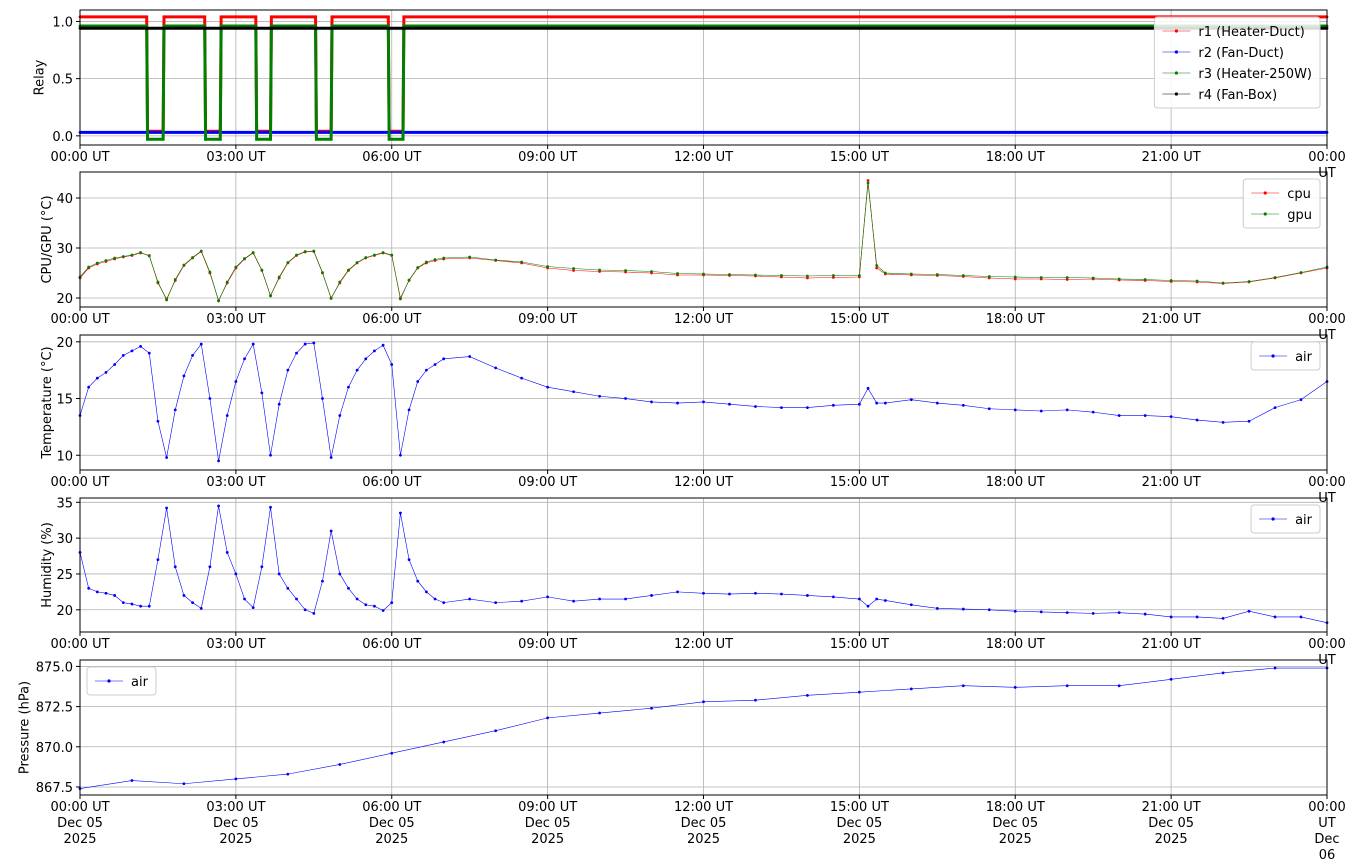 The image size is (1368, 861). What do you see at coordinates (1171, 319) in the screenshot?
I see `x-tick-label: 21:00 UT` at bounding box center [1171, 319].